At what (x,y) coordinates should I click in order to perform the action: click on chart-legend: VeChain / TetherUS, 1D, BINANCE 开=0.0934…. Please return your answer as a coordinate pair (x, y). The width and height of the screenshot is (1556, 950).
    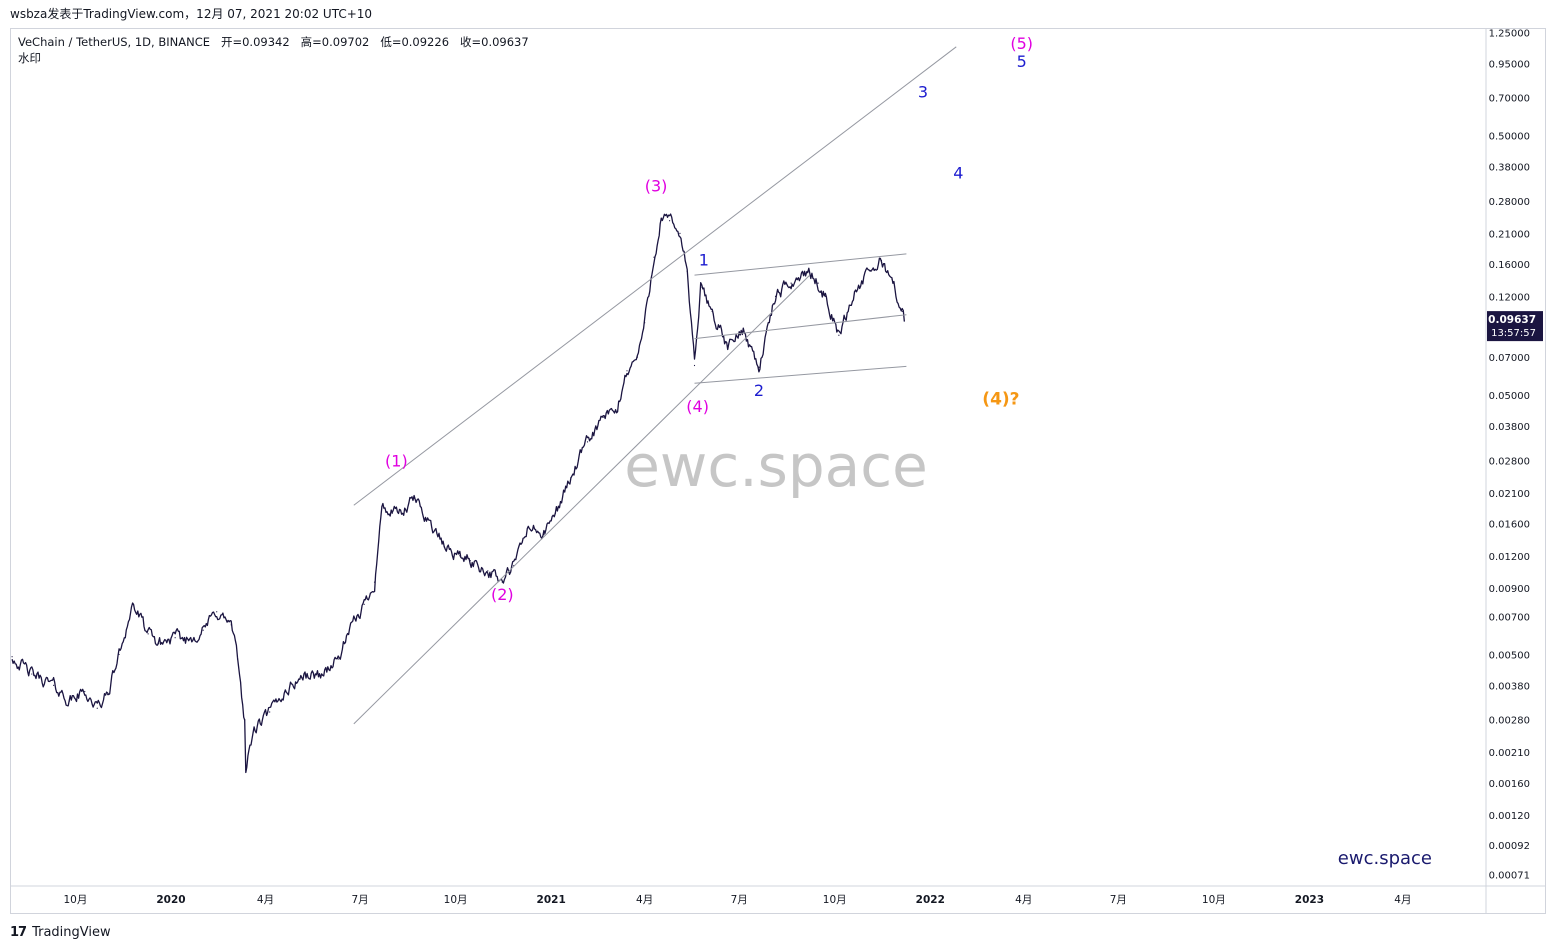
    Looking at the image, I should click on (273, 50).